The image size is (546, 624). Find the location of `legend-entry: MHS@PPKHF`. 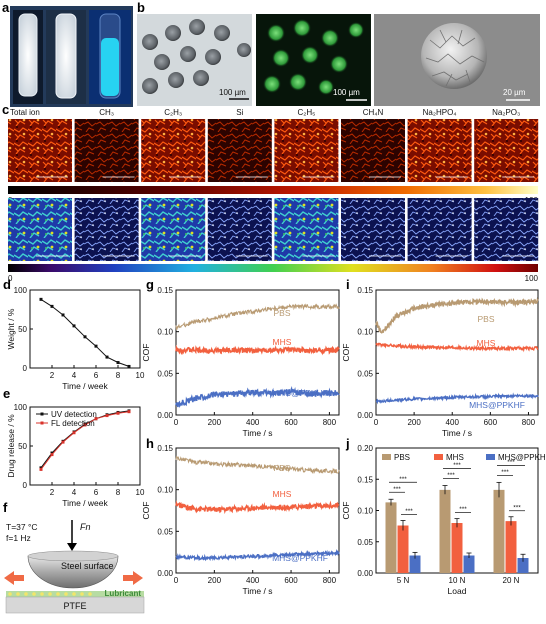

legend-entry: MHS@PPKHF is located at coordinates (522, 457).